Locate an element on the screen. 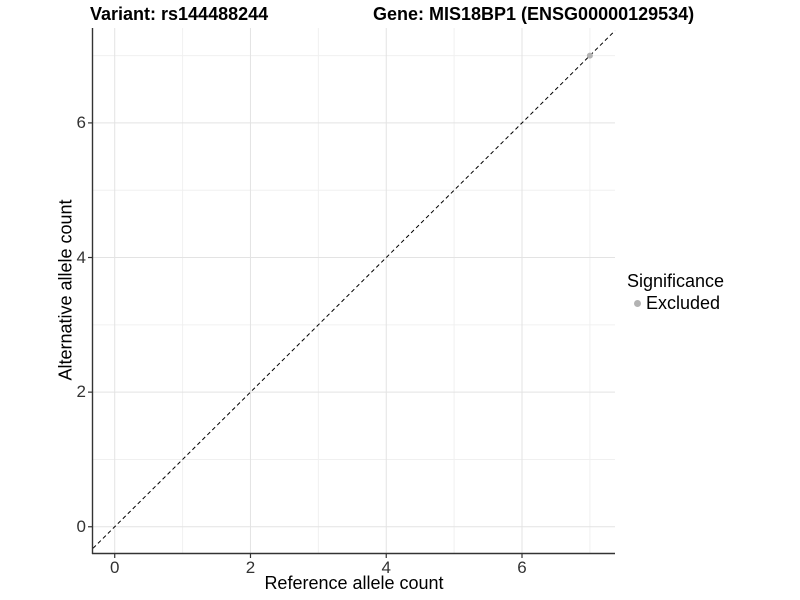  legend-item-excluded: Excluded is located at coordinates (675, 303).